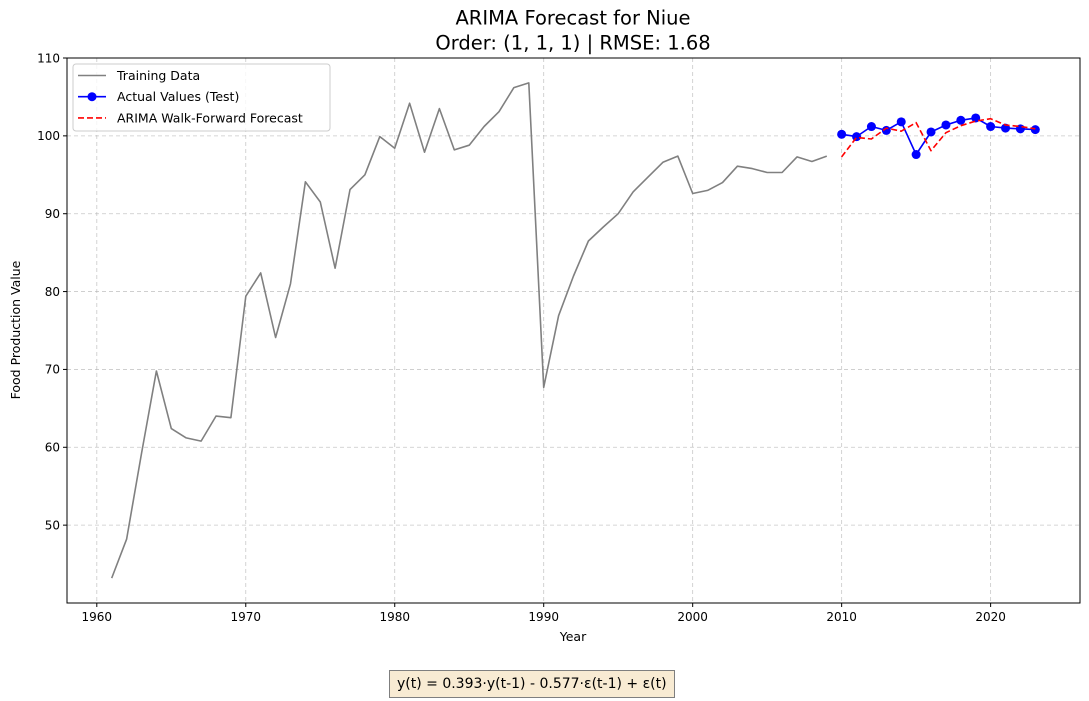 The height and width of the screenshot is (701, 1089). What do you see at coordinates (92, 97) in the screenshot?
I see `legend-marker-actual-values-test` at bounding box center [92, 97].